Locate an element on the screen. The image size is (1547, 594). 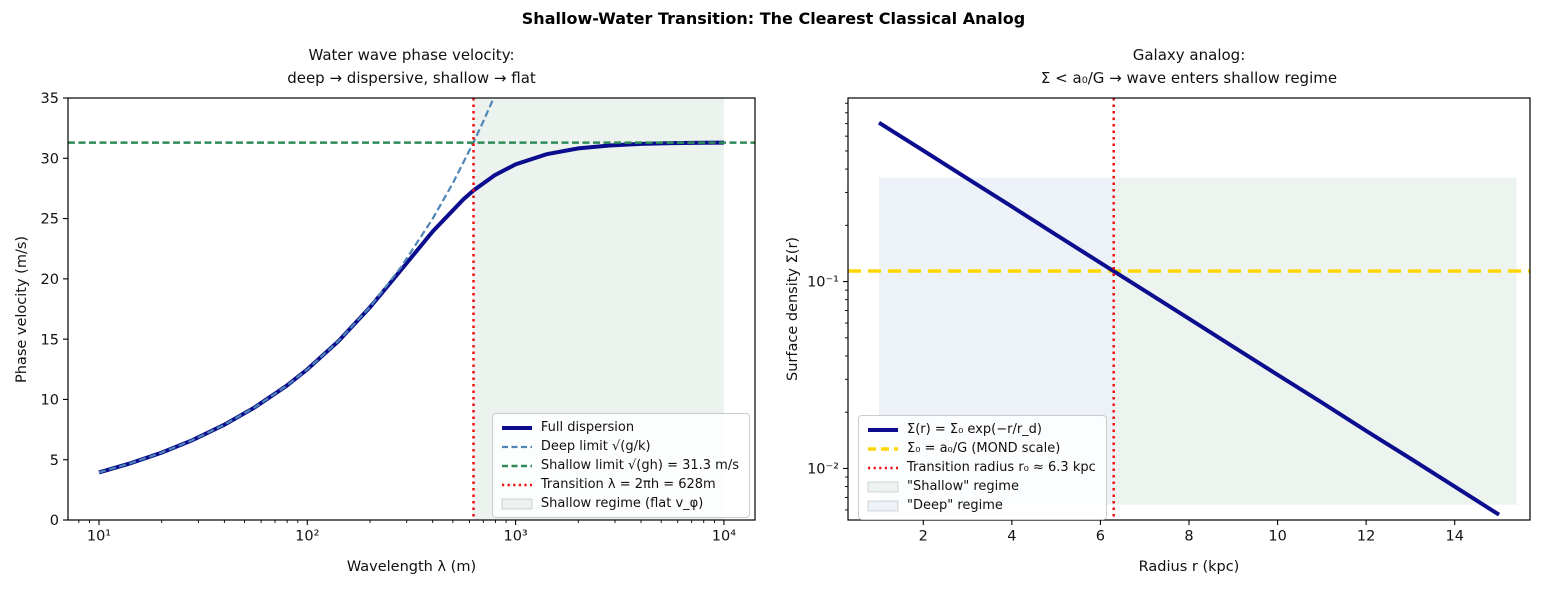
chart-title-line: deep → dispersive, shallow → flat is located at coordinates (411, 78).